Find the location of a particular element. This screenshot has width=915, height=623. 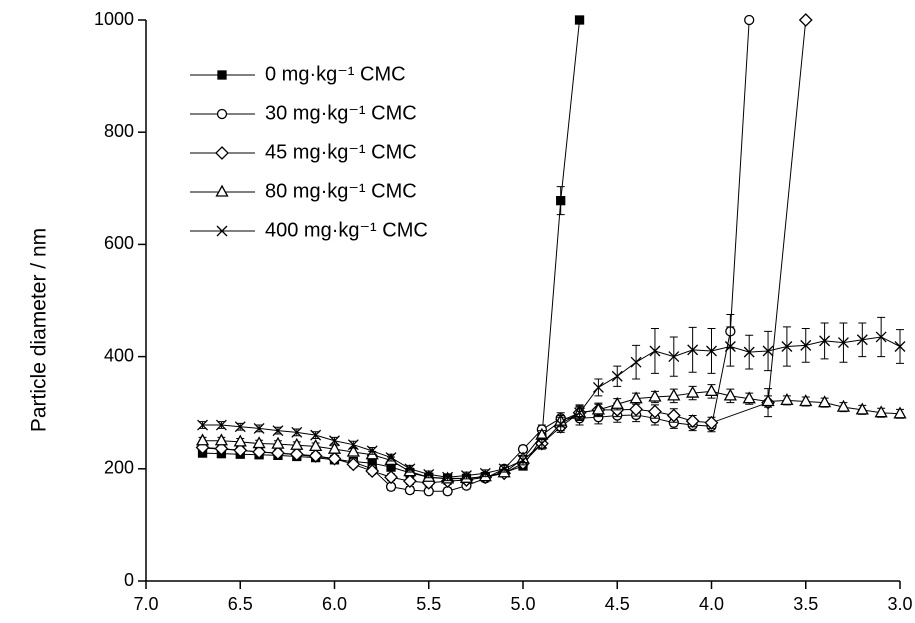

legend-label: 80 mg·kg⁻¹ CMC is located at coordinates (341, 191).